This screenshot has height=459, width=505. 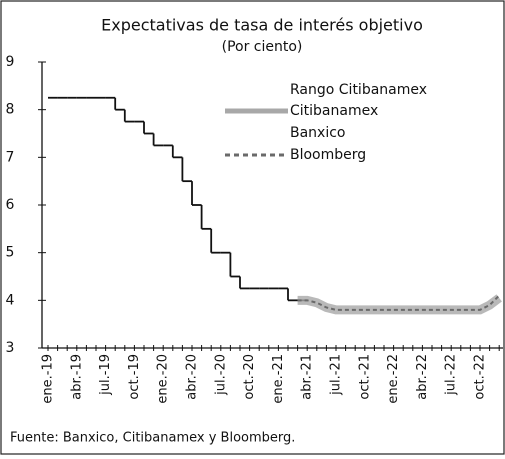 I want to click on x-tick-label: oct.-21, so click(x=364, y=377).